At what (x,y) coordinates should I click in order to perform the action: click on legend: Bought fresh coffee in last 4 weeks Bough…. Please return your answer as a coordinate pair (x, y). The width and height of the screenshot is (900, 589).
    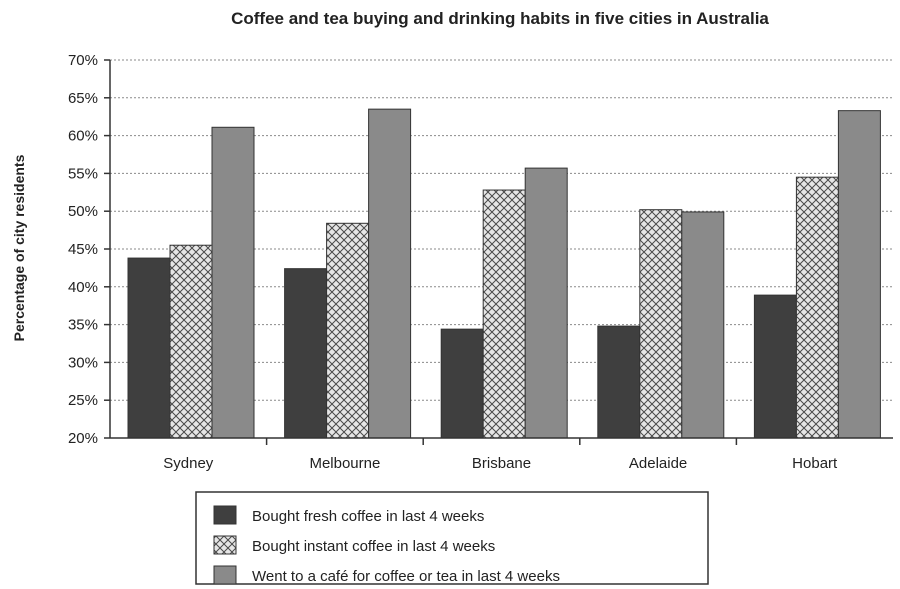
    Looking at the image, I should click on (452, 538).